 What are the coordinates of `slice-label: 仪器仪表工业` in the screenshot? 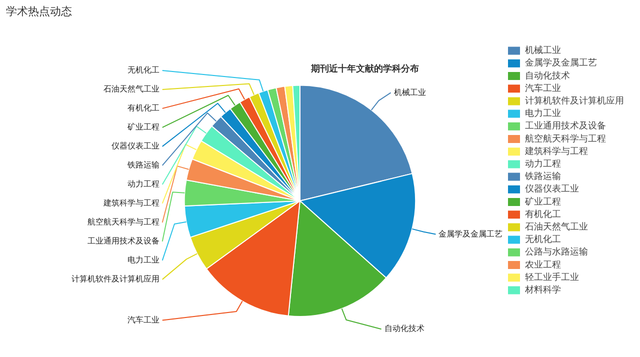 It's located at (135, 146).